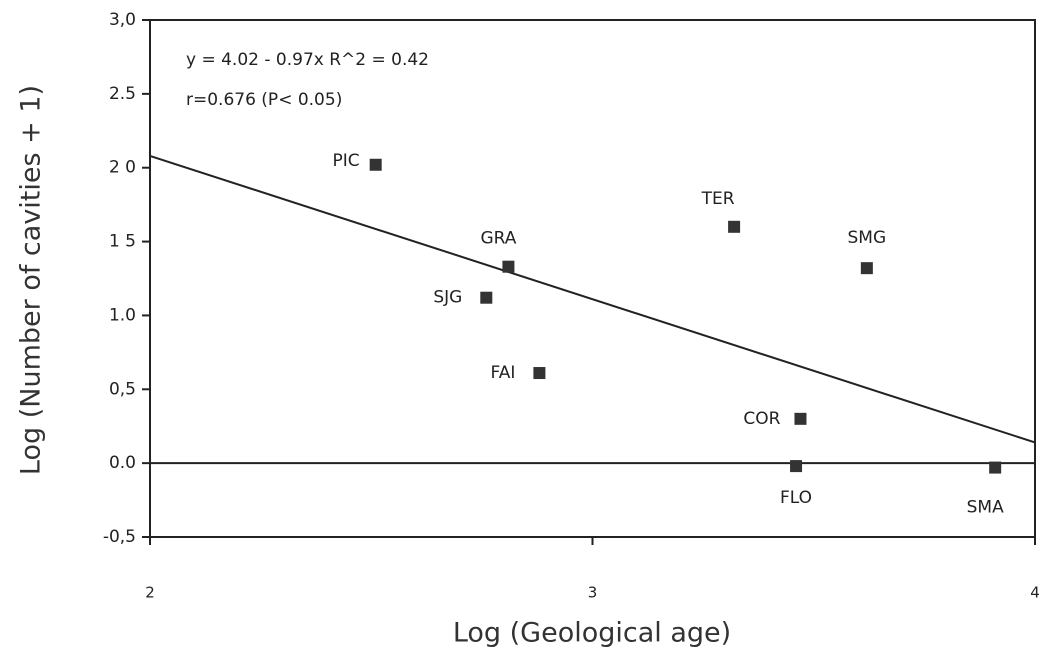 The height and width of the screenshot is (662, 1044). I want to click on y-tick-label: 2 0, so click(122, 168).